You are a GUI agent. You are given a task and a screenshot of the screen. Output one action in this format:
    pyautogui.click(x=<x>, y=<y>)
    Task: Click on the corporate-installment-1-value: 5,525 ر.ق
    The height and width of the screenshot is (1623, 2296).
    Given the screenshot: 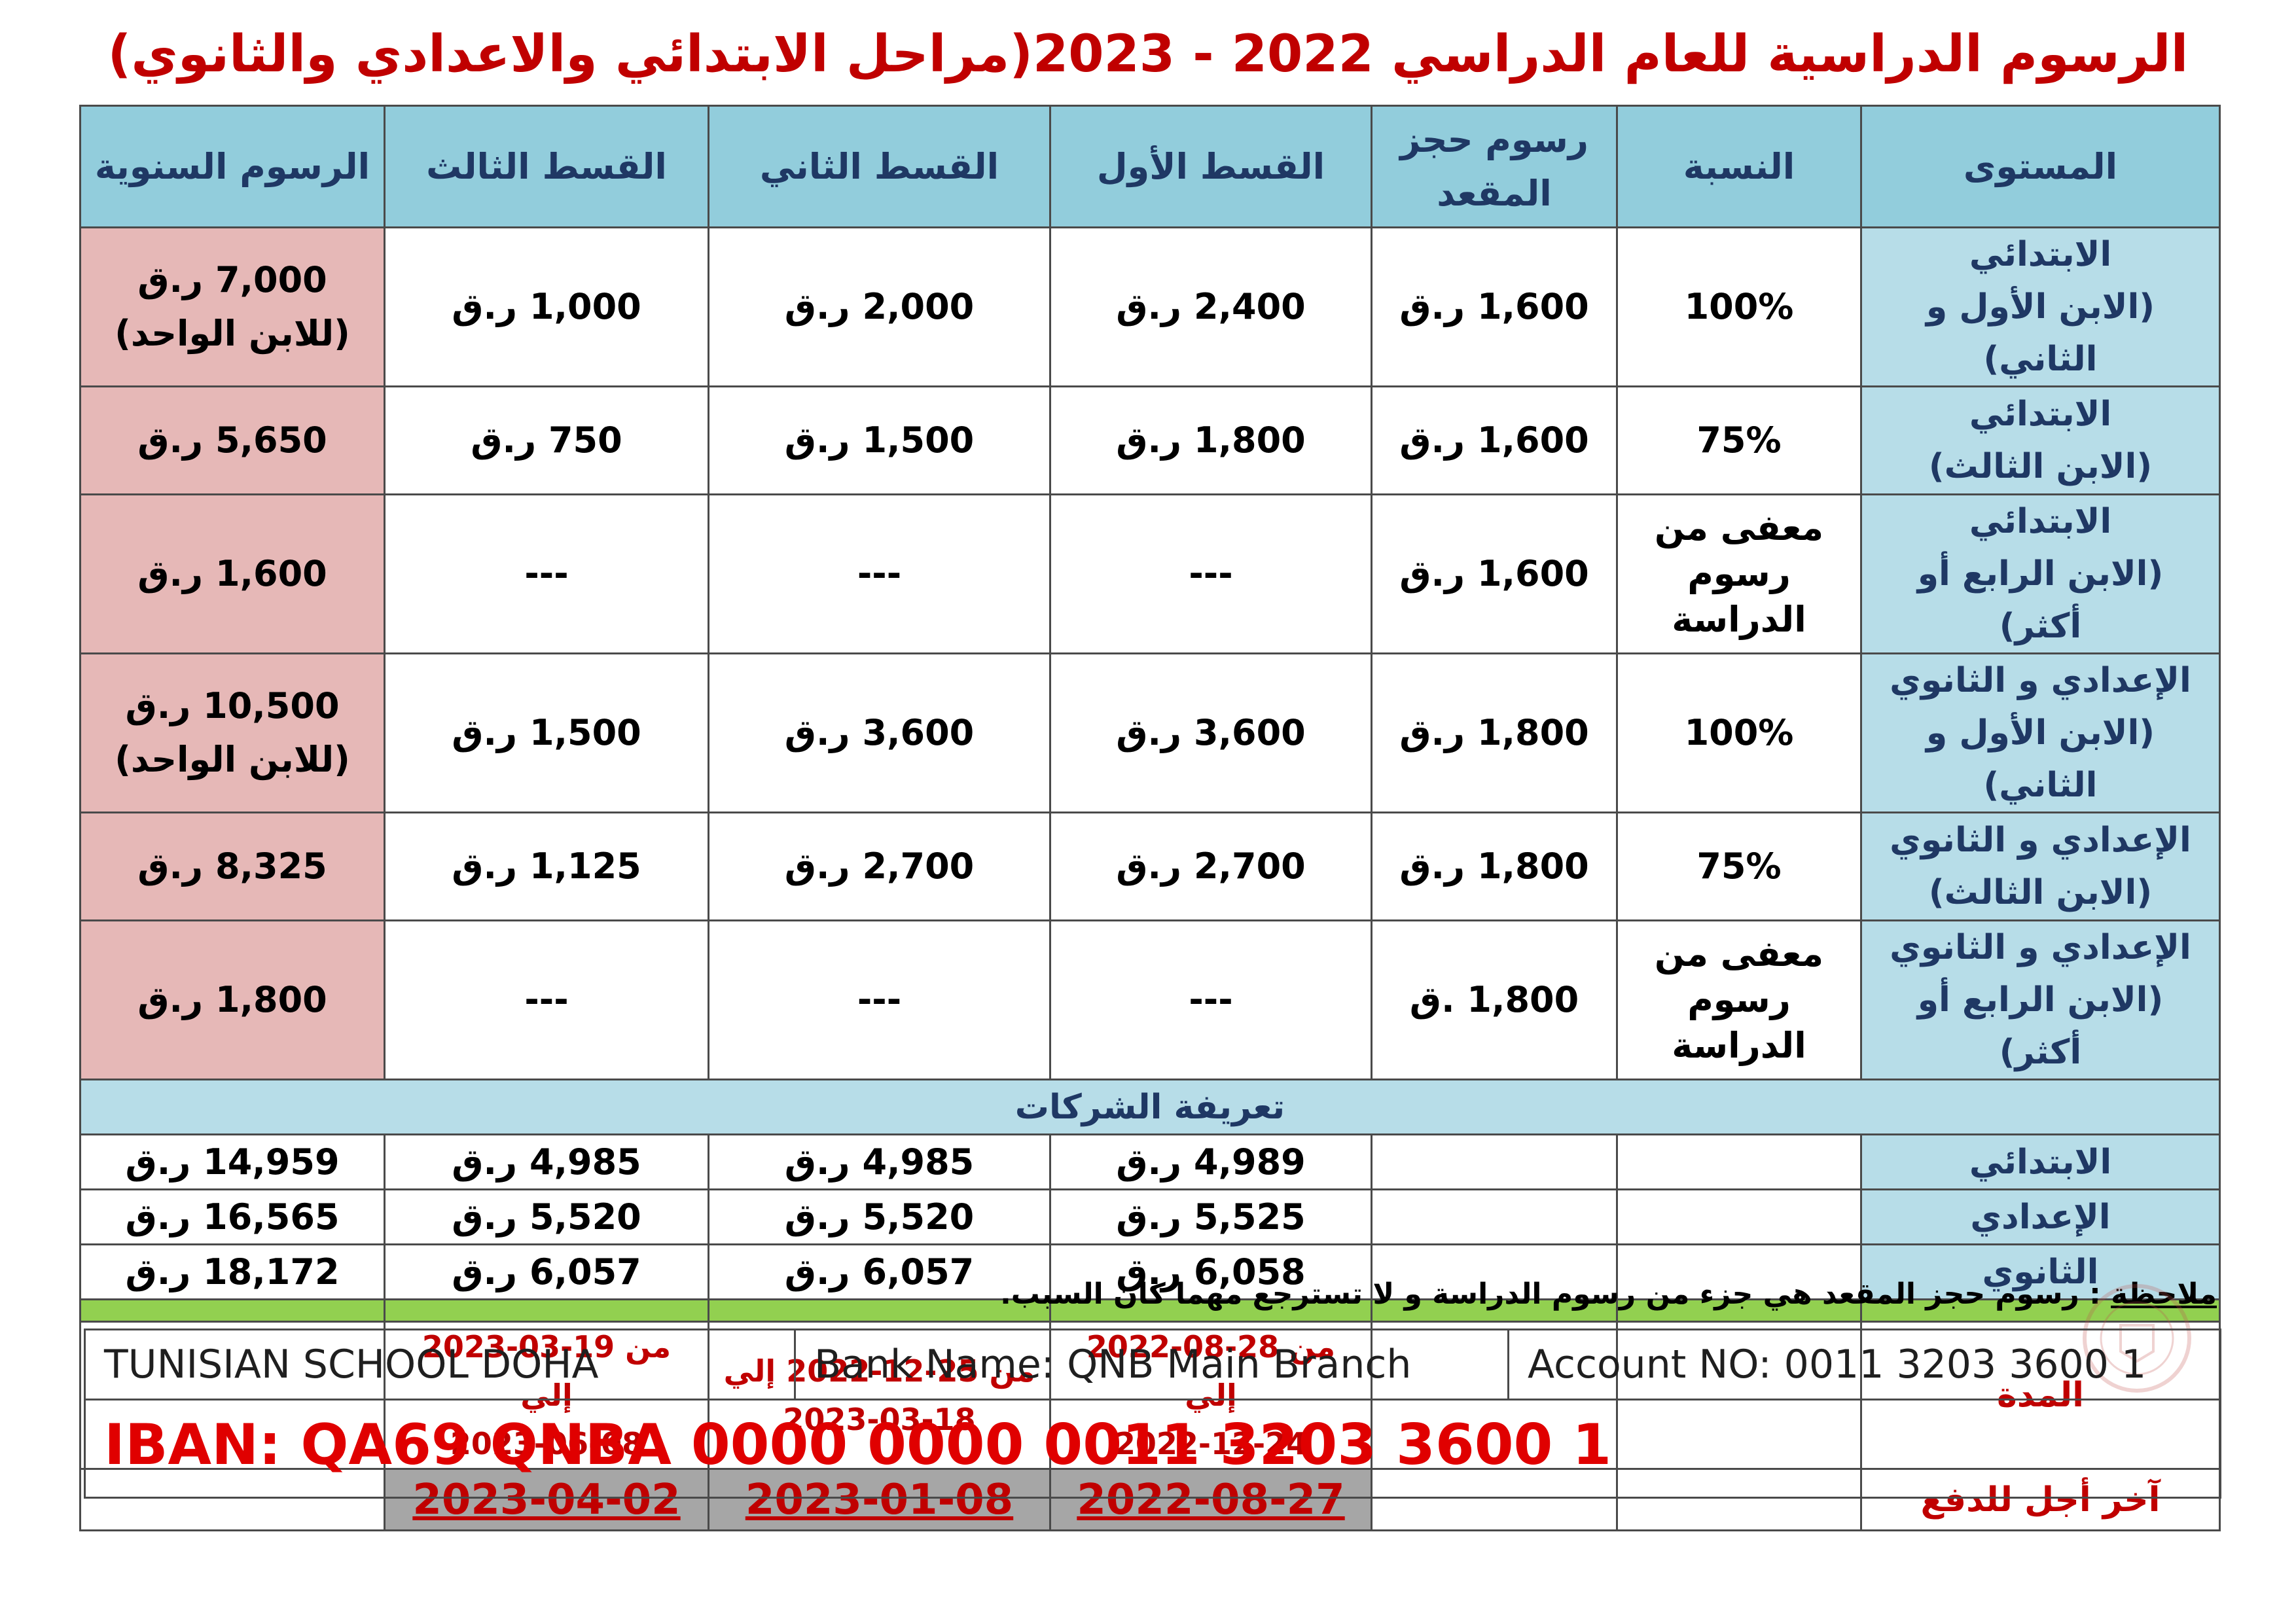 What is the action you would take?
    pyautogui.click(x=1211, y=1217)
    